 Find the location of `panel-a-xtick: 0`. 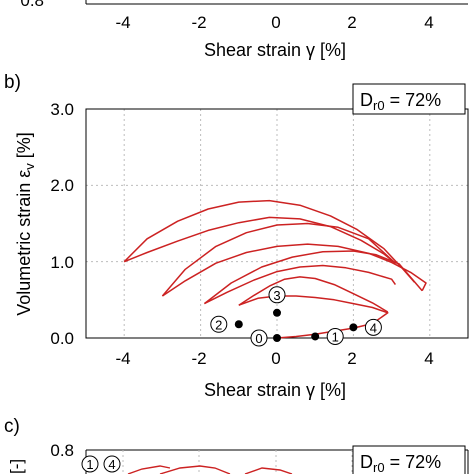

panel-a-xtick: 0 is located at coordinates (275, 22).